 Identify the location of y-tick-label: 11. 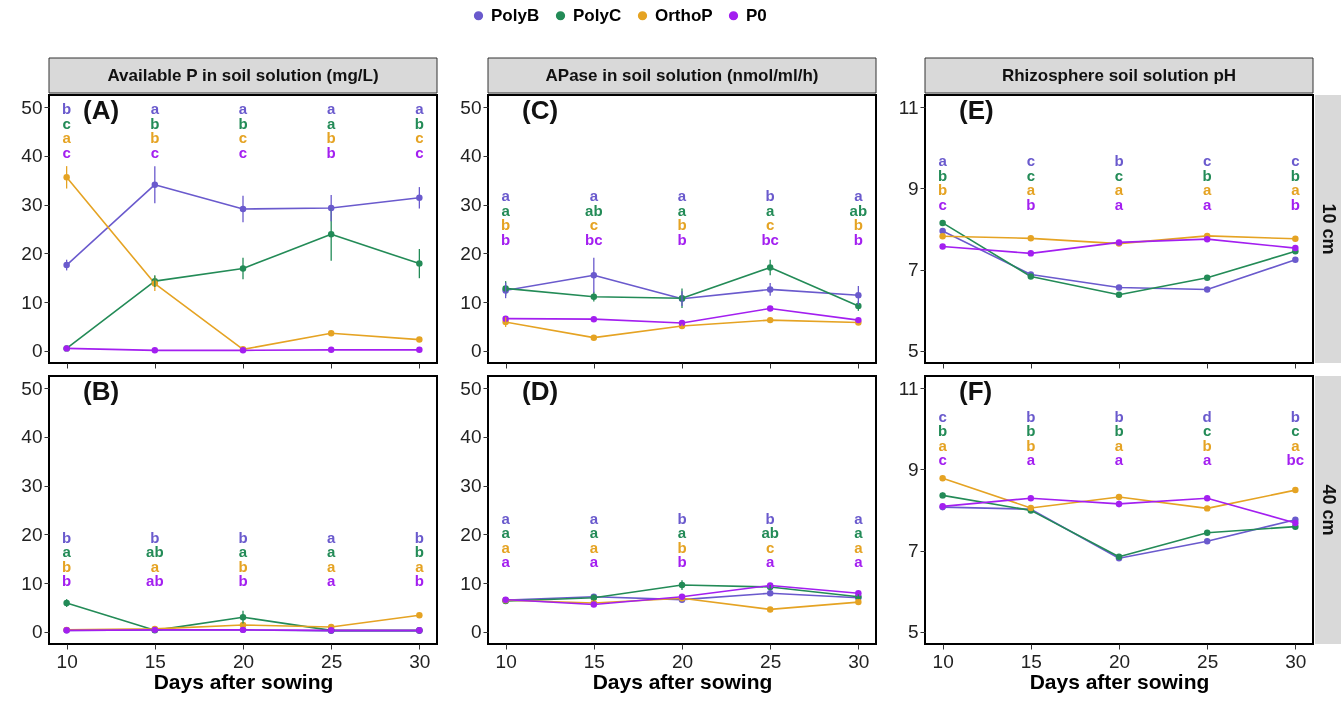
(908, 388).